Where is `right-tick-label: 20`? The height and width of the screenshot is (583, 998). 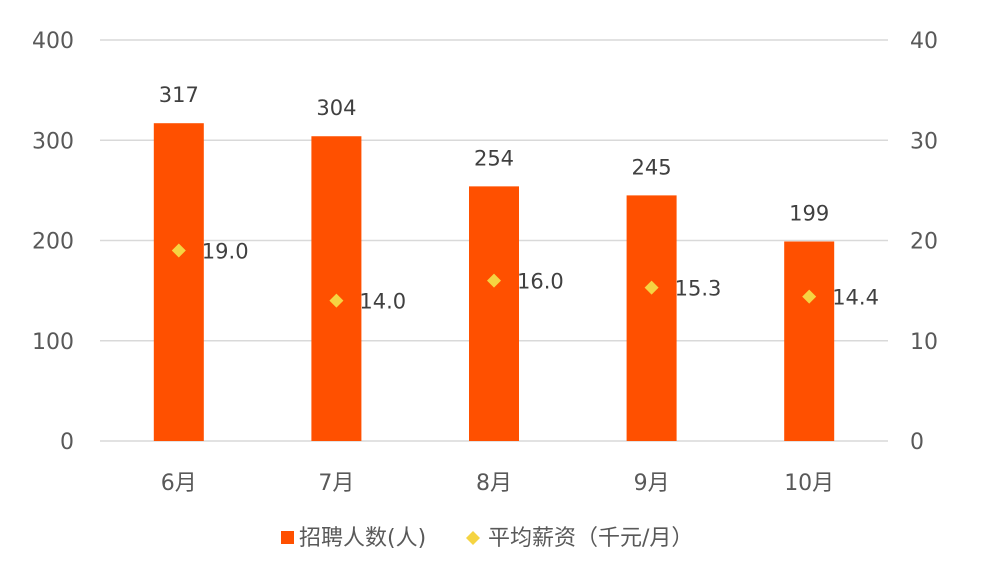
right-tick-label: 20 is located at coordinates (924, 242).